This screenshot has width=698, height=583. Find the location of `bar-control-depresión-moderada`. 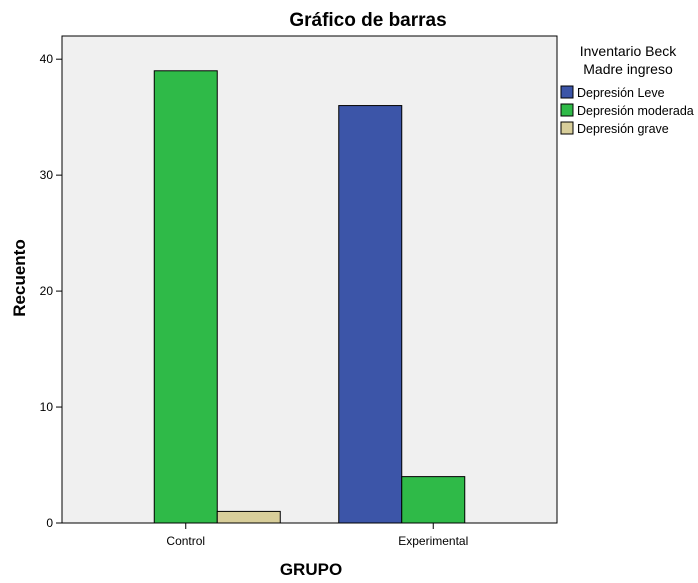

bar-control-depresión-moderada is located at coordinates (185, 297).